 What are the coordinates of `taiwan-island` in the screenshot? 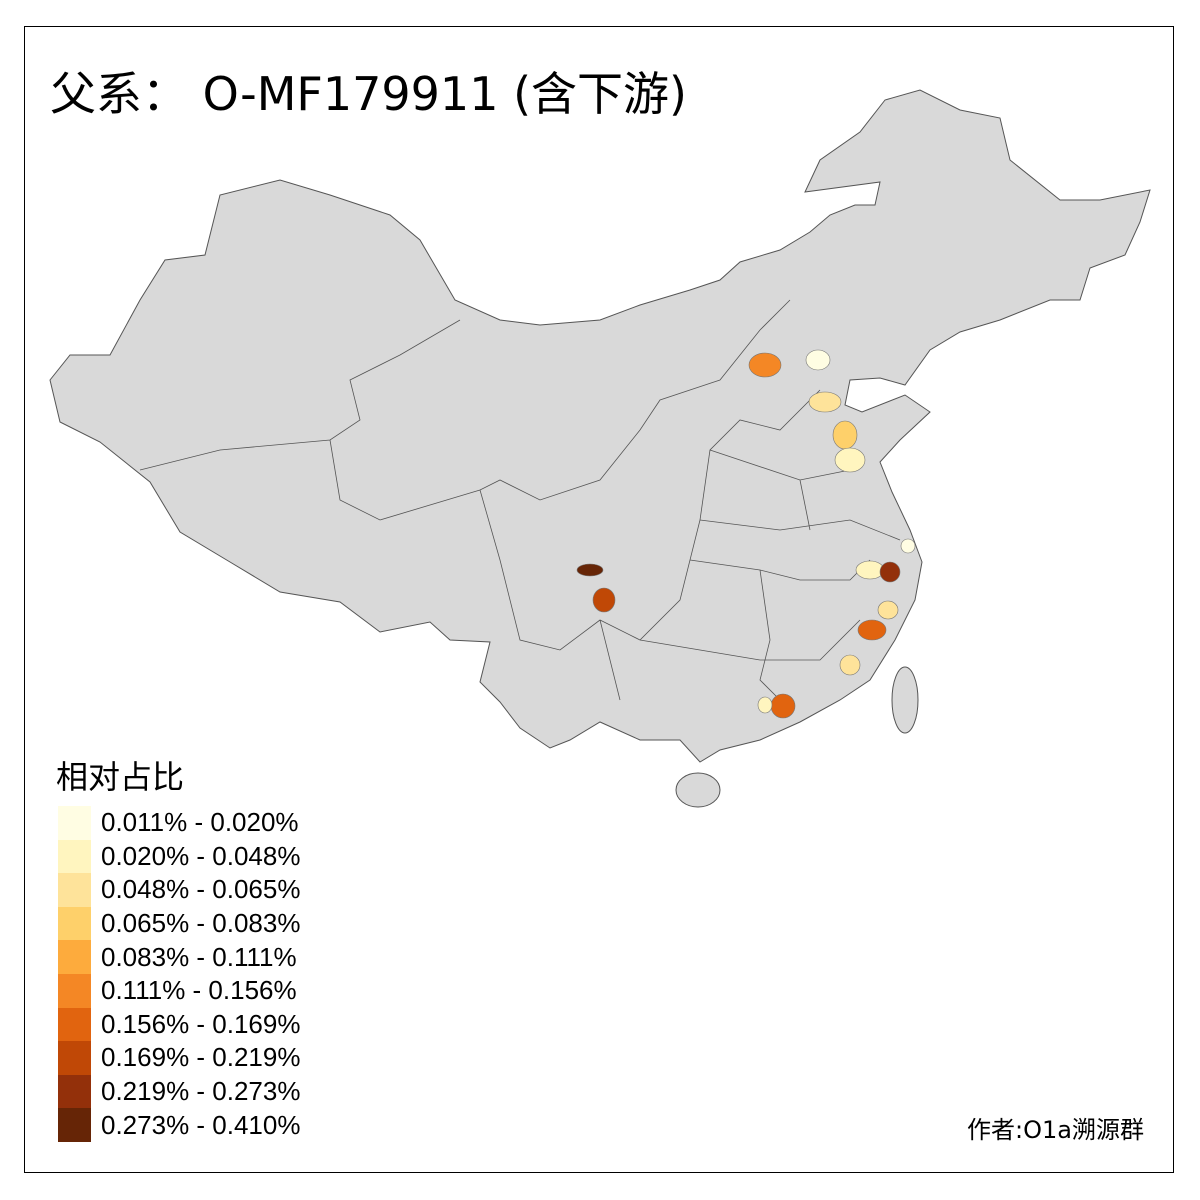 It's located at (905, 700).